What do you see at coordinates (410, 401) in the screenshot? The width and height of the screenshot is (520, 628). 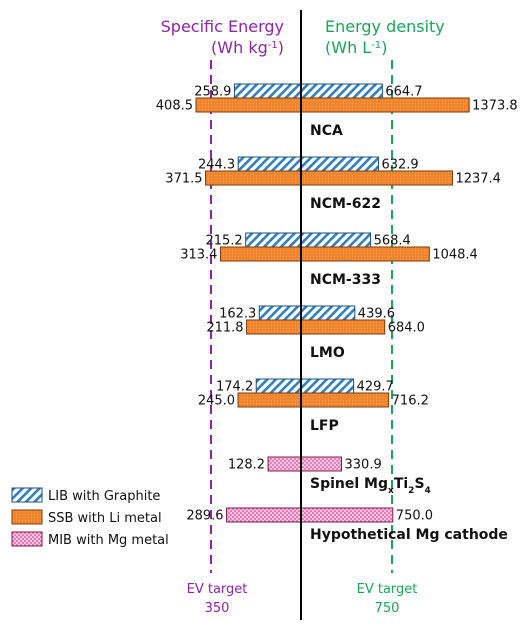 I see `label-energy-density-ssb-with-li-metal-lfp: 716.2` at bounding box center [410, 401].